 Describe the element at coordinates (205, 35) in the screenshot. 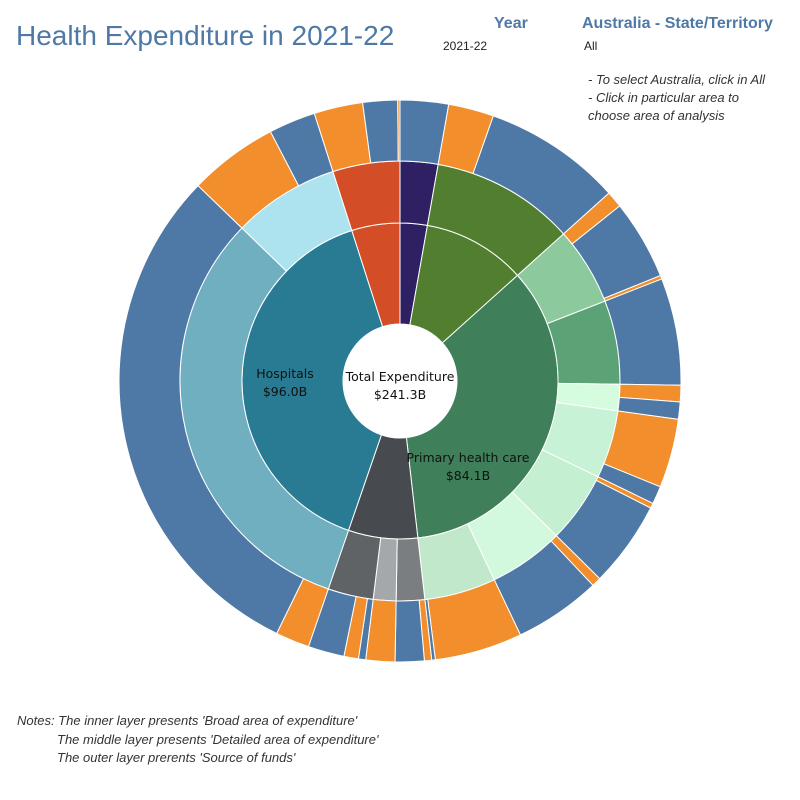

I see `page-title: Health Expenditure in 2021-22` at that location.